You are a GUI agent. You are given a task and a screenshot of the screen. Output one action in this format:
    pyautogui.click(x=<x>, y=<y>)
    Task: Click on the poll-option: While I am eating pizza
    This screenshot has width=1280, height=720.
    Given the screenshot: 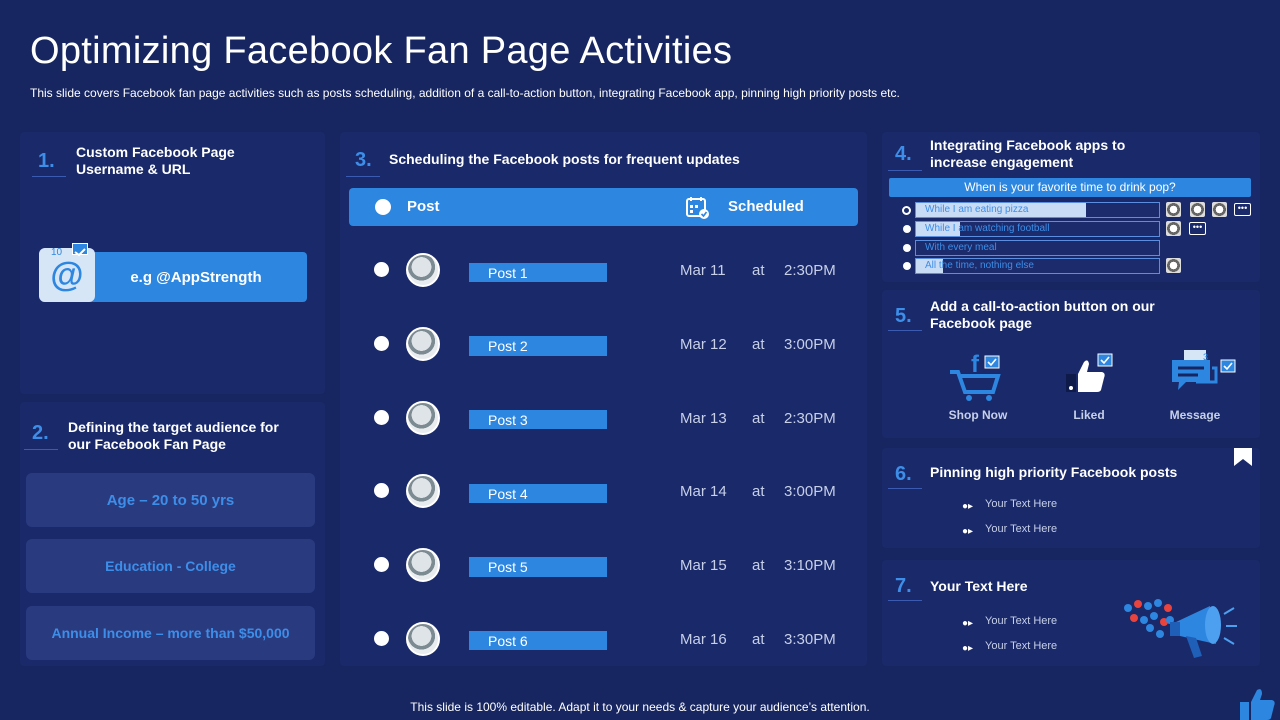 What is the action you would take?
    pyautogui.click(x=1037, y=210)
    